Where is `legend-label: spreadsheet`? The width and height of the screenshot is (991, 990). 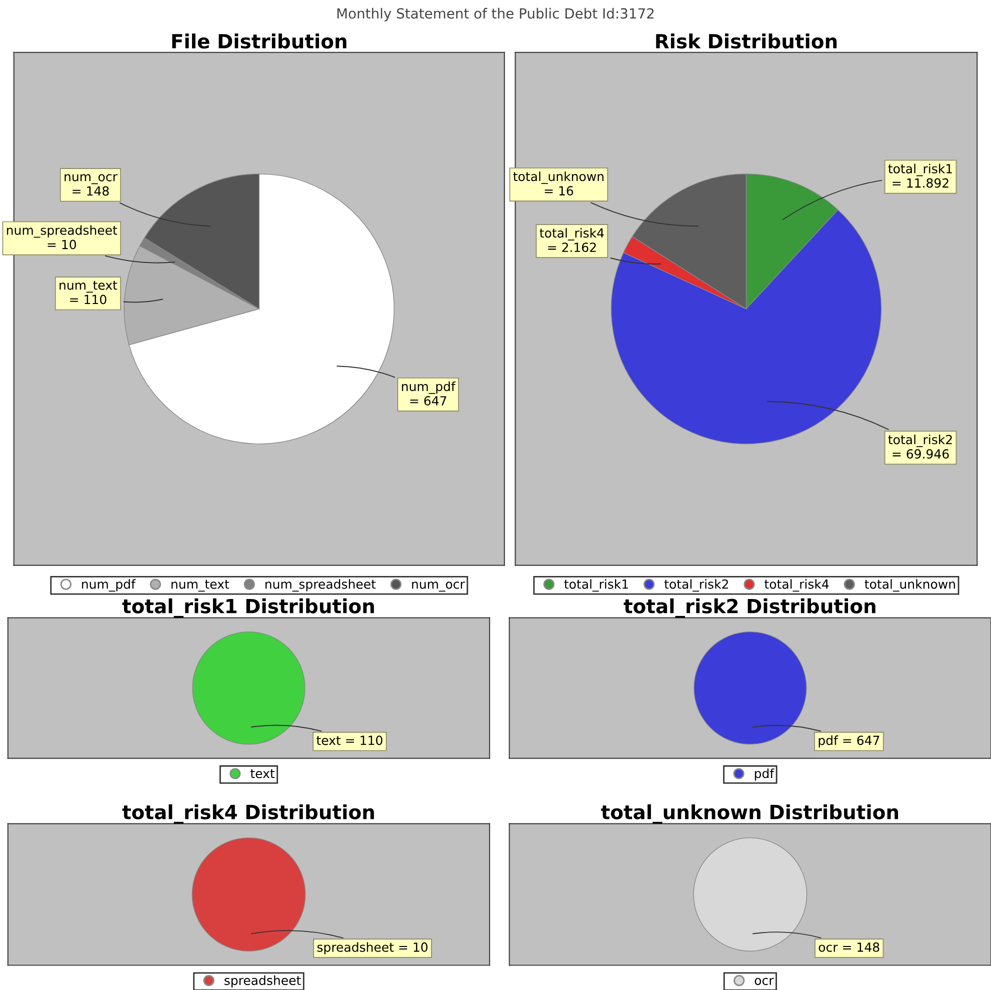
legend-label: spreadsheet is located at coordinates (262, 981).